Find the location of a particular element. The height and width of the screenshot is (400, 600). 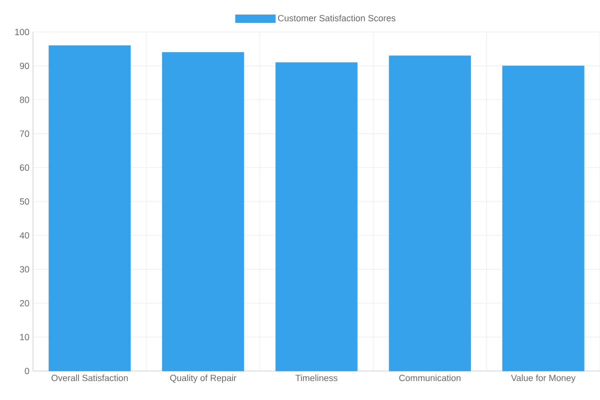

y-tick-label: 0 is located at coordinates (27, 371).